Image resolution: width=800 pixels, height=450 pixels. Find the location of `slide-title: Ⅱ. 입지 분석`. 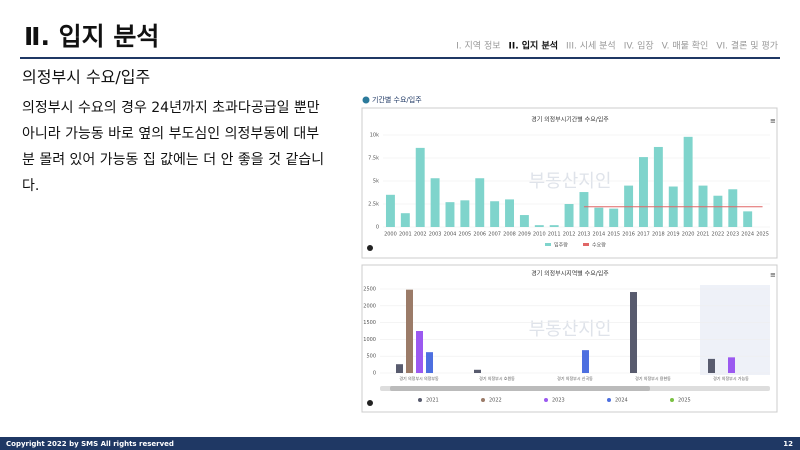

slide-title: Ⅱ. 입지 분석 is located at coordinates (91, 36).